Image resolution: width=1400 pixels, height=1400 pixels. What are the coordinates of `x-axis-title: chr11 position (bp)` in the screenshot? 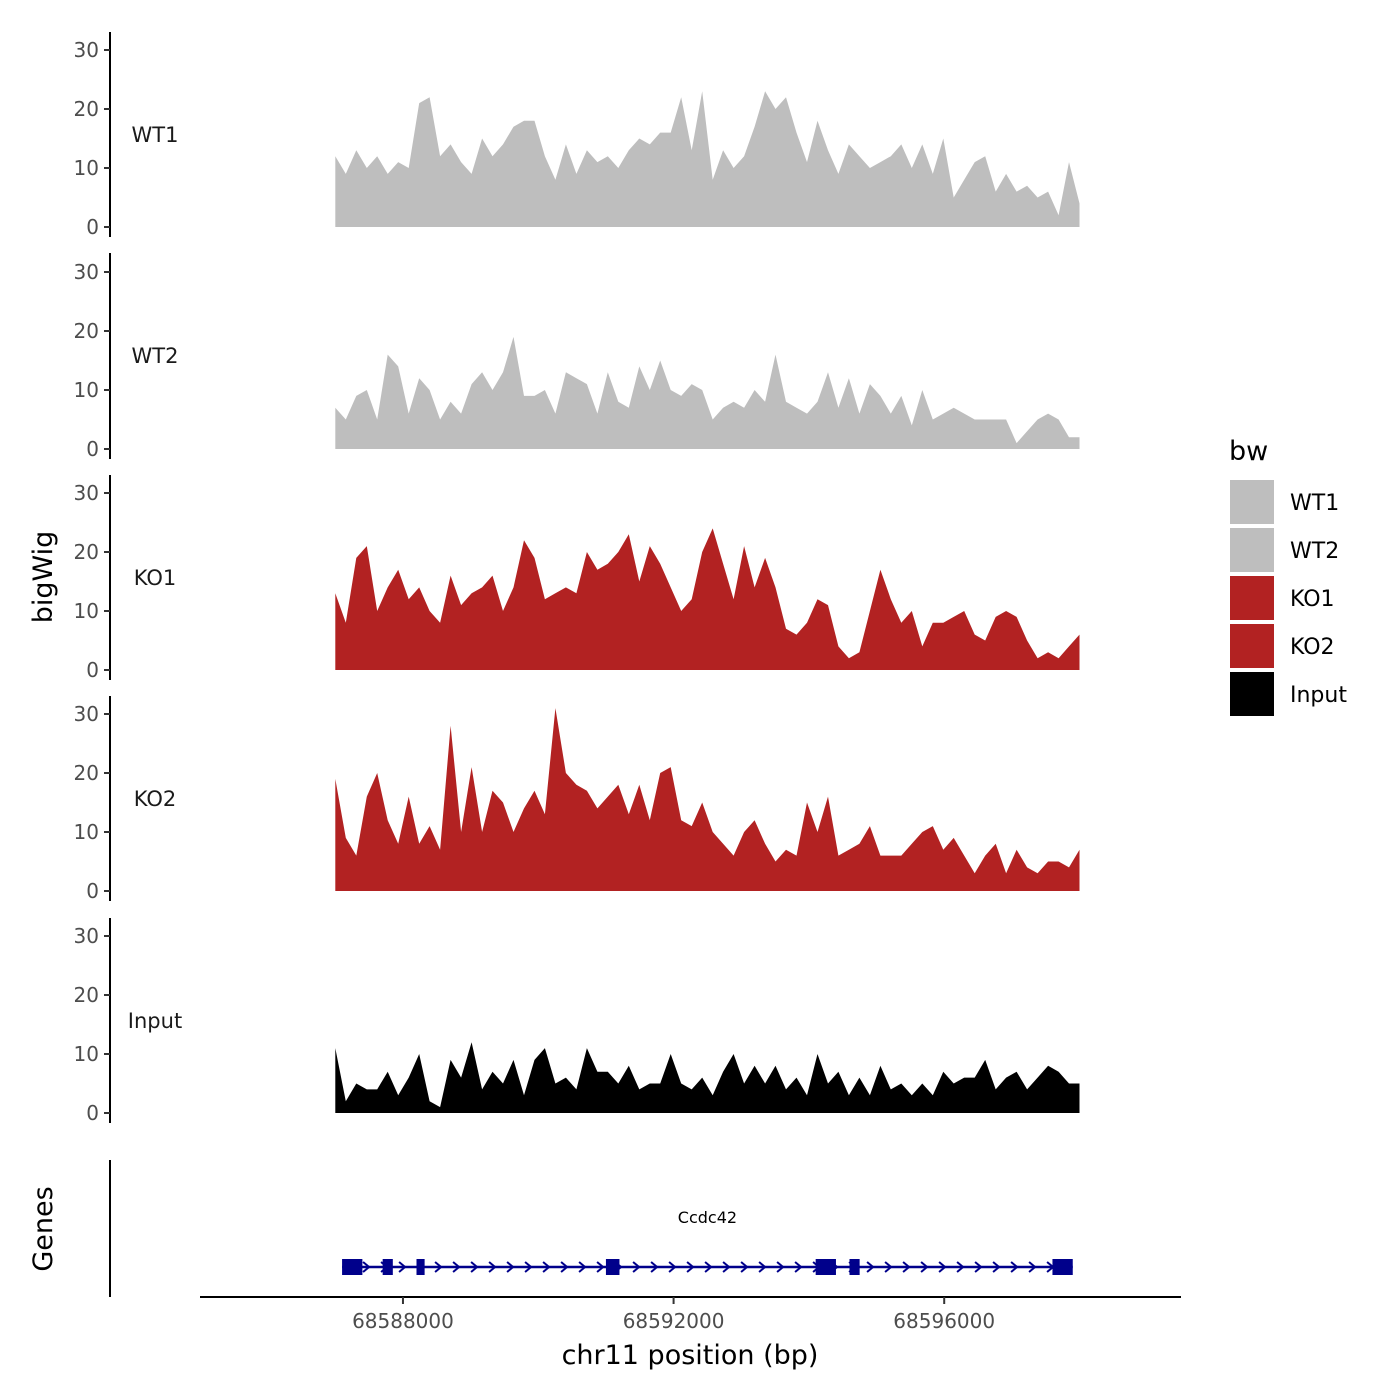 It's located at (690, 1355).